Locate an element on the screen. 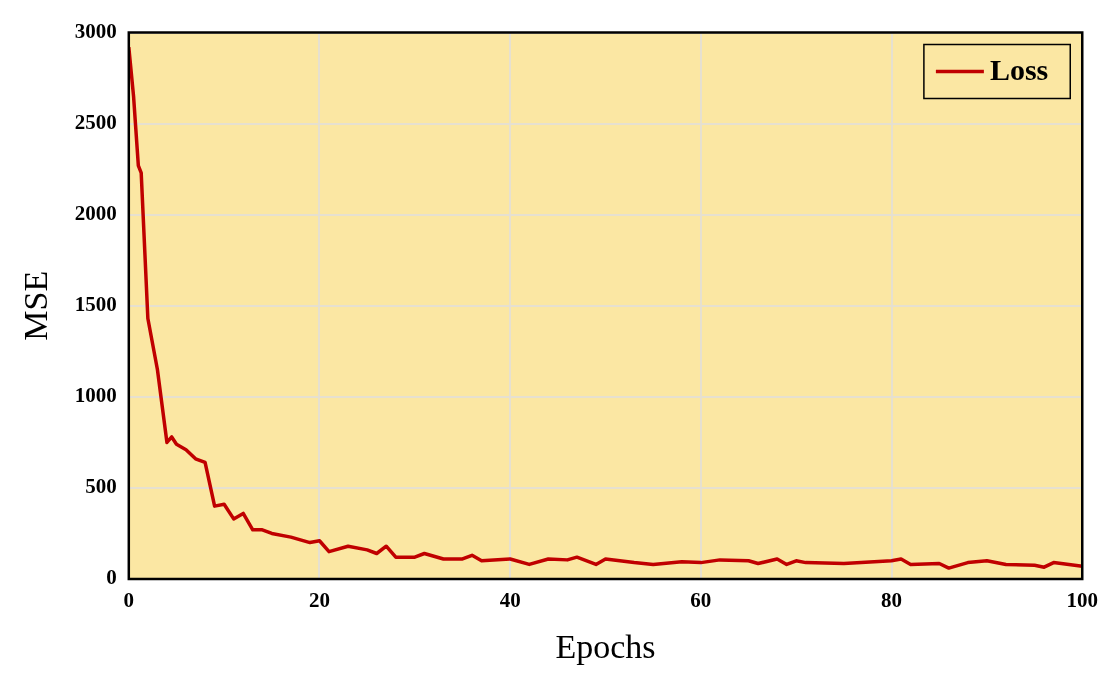 Image resolution: width=1118 pixels, height=685 pixels. x-tick-label: 40 is located at coordinates (510, 600).